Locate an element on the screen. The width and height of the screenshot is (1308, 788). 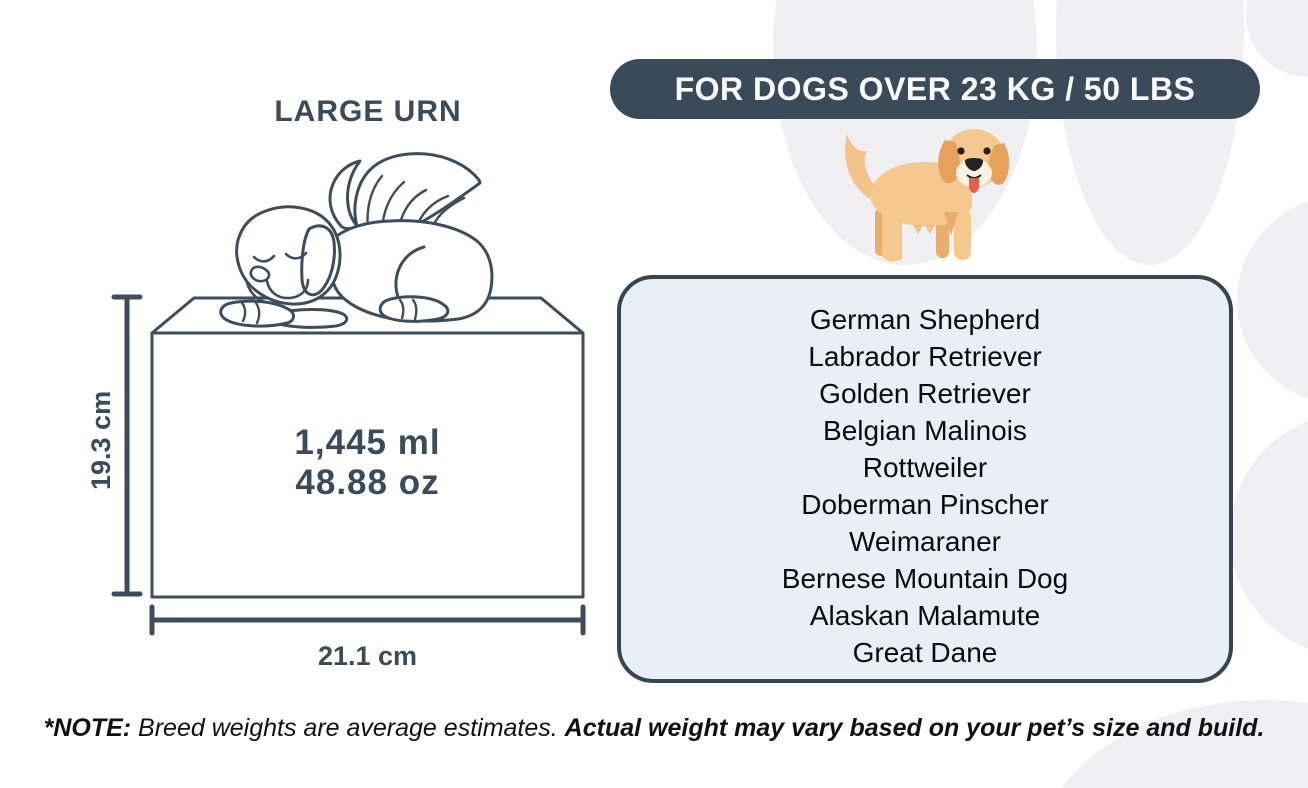
urn-volume-oz: 48.88 oz is located at coordinates (367, 482).